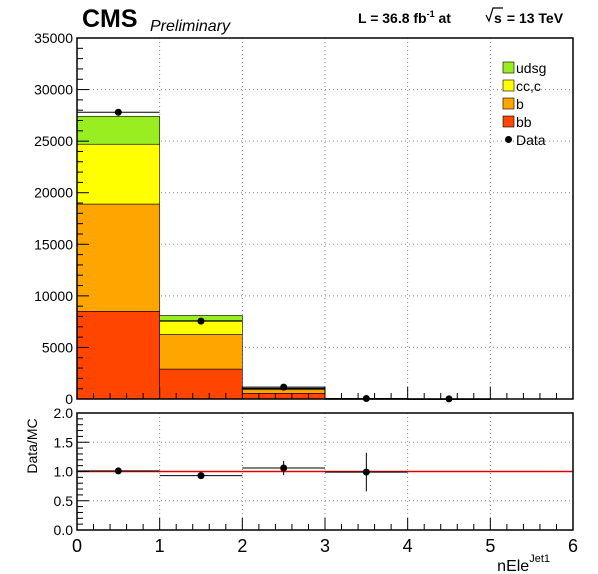 Image resolution: width=598 pixels, height=574 pixels. I want to click on y-tick-label: 5000, so click(57, 347).